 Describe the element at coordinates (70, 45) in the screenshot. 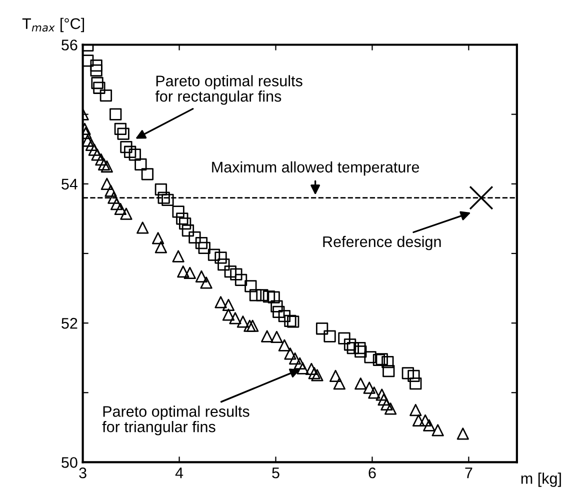

I see `y-tick-label: 56` at that location.